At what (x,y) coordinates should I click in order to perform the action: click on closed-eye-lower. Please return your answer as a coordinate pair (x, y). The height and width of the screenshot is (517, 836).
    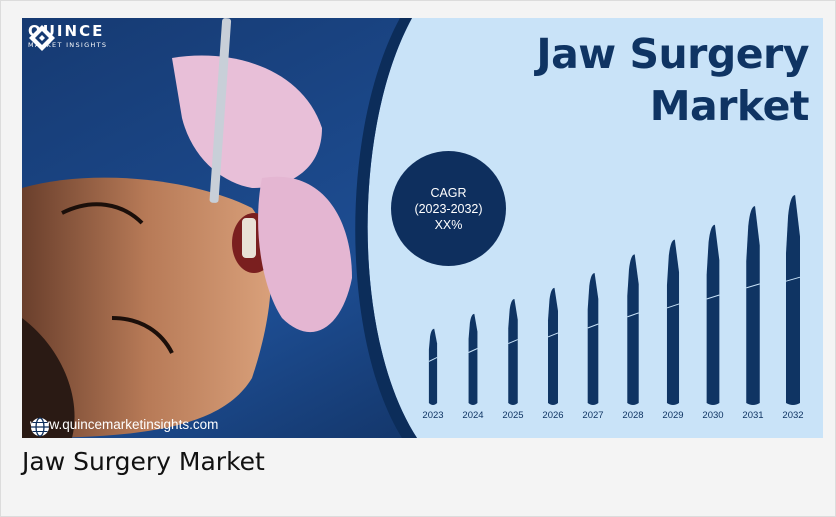
    Looking at the image, I should click on (142, 335).